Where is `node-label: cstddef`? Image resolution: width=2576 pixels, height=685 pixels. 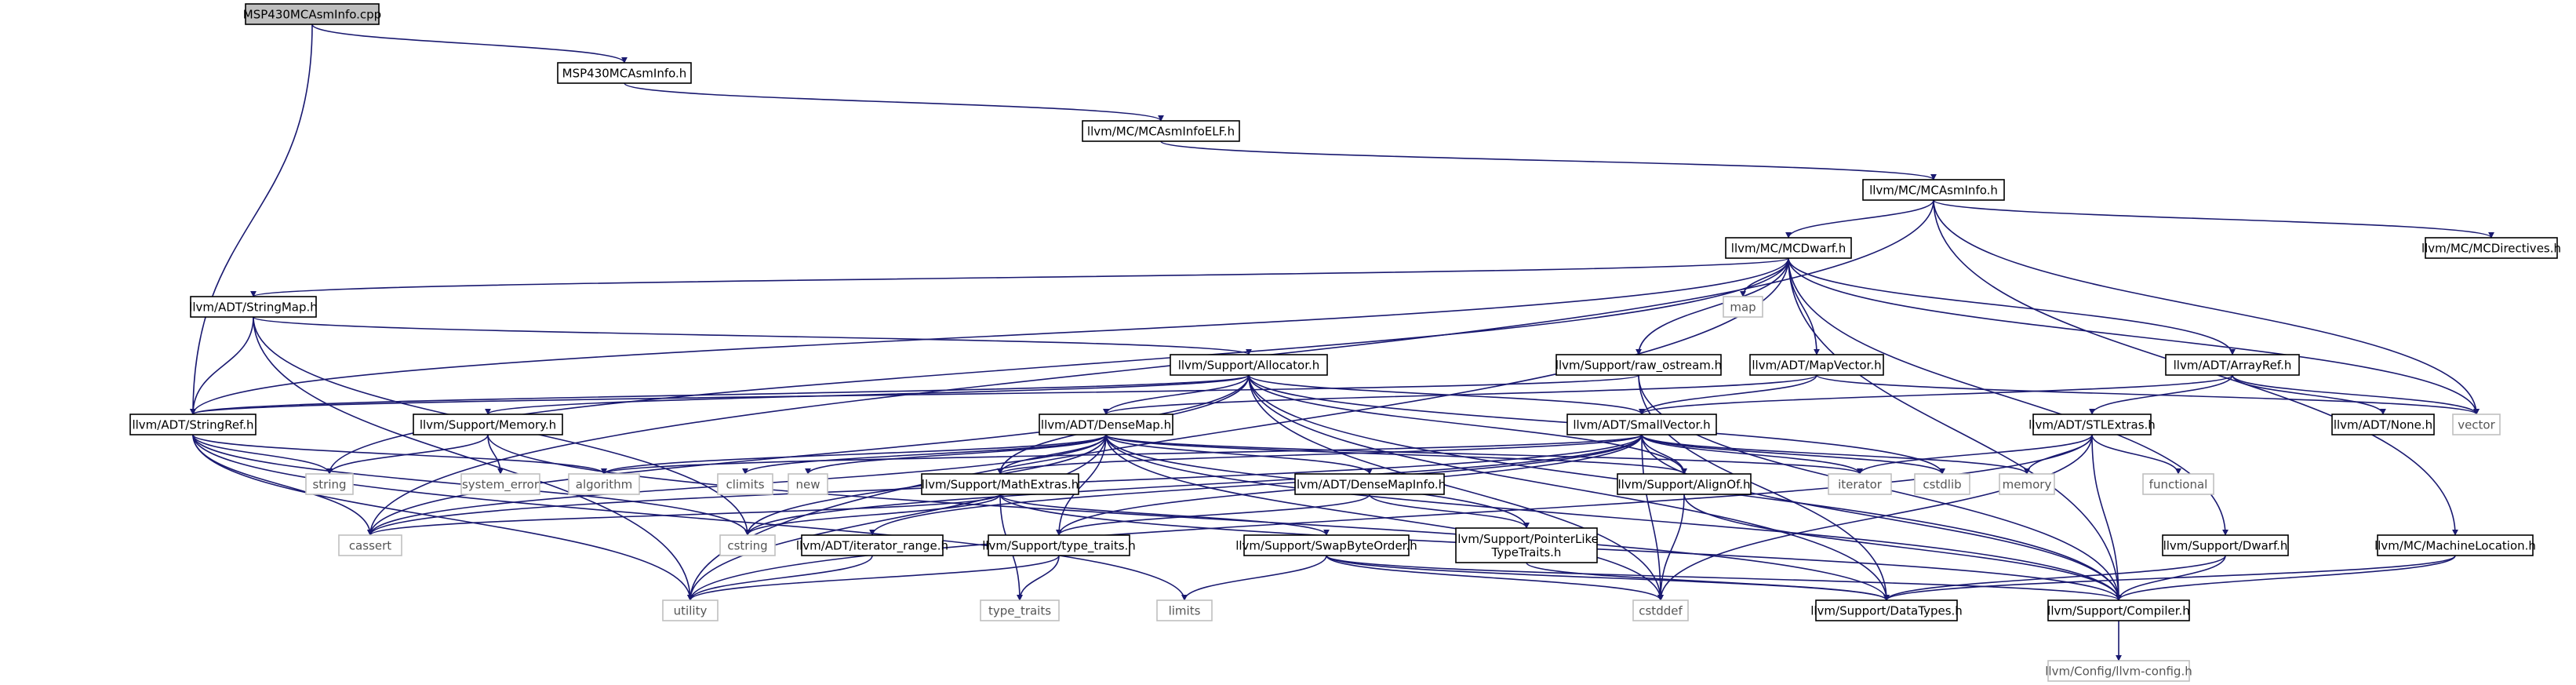 node-label: cstddef is located at coordinates (1661, 611).